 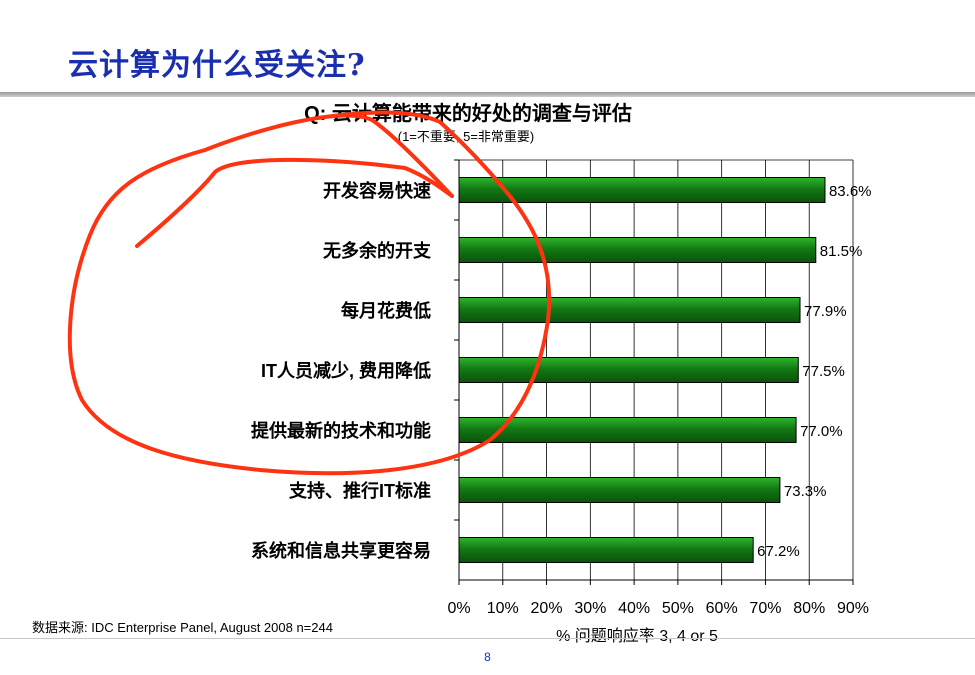 What do you see at coordinates (850, 191) in the screenshot?
I see `data-label: 83.6%` at bounding box center [850, 191].